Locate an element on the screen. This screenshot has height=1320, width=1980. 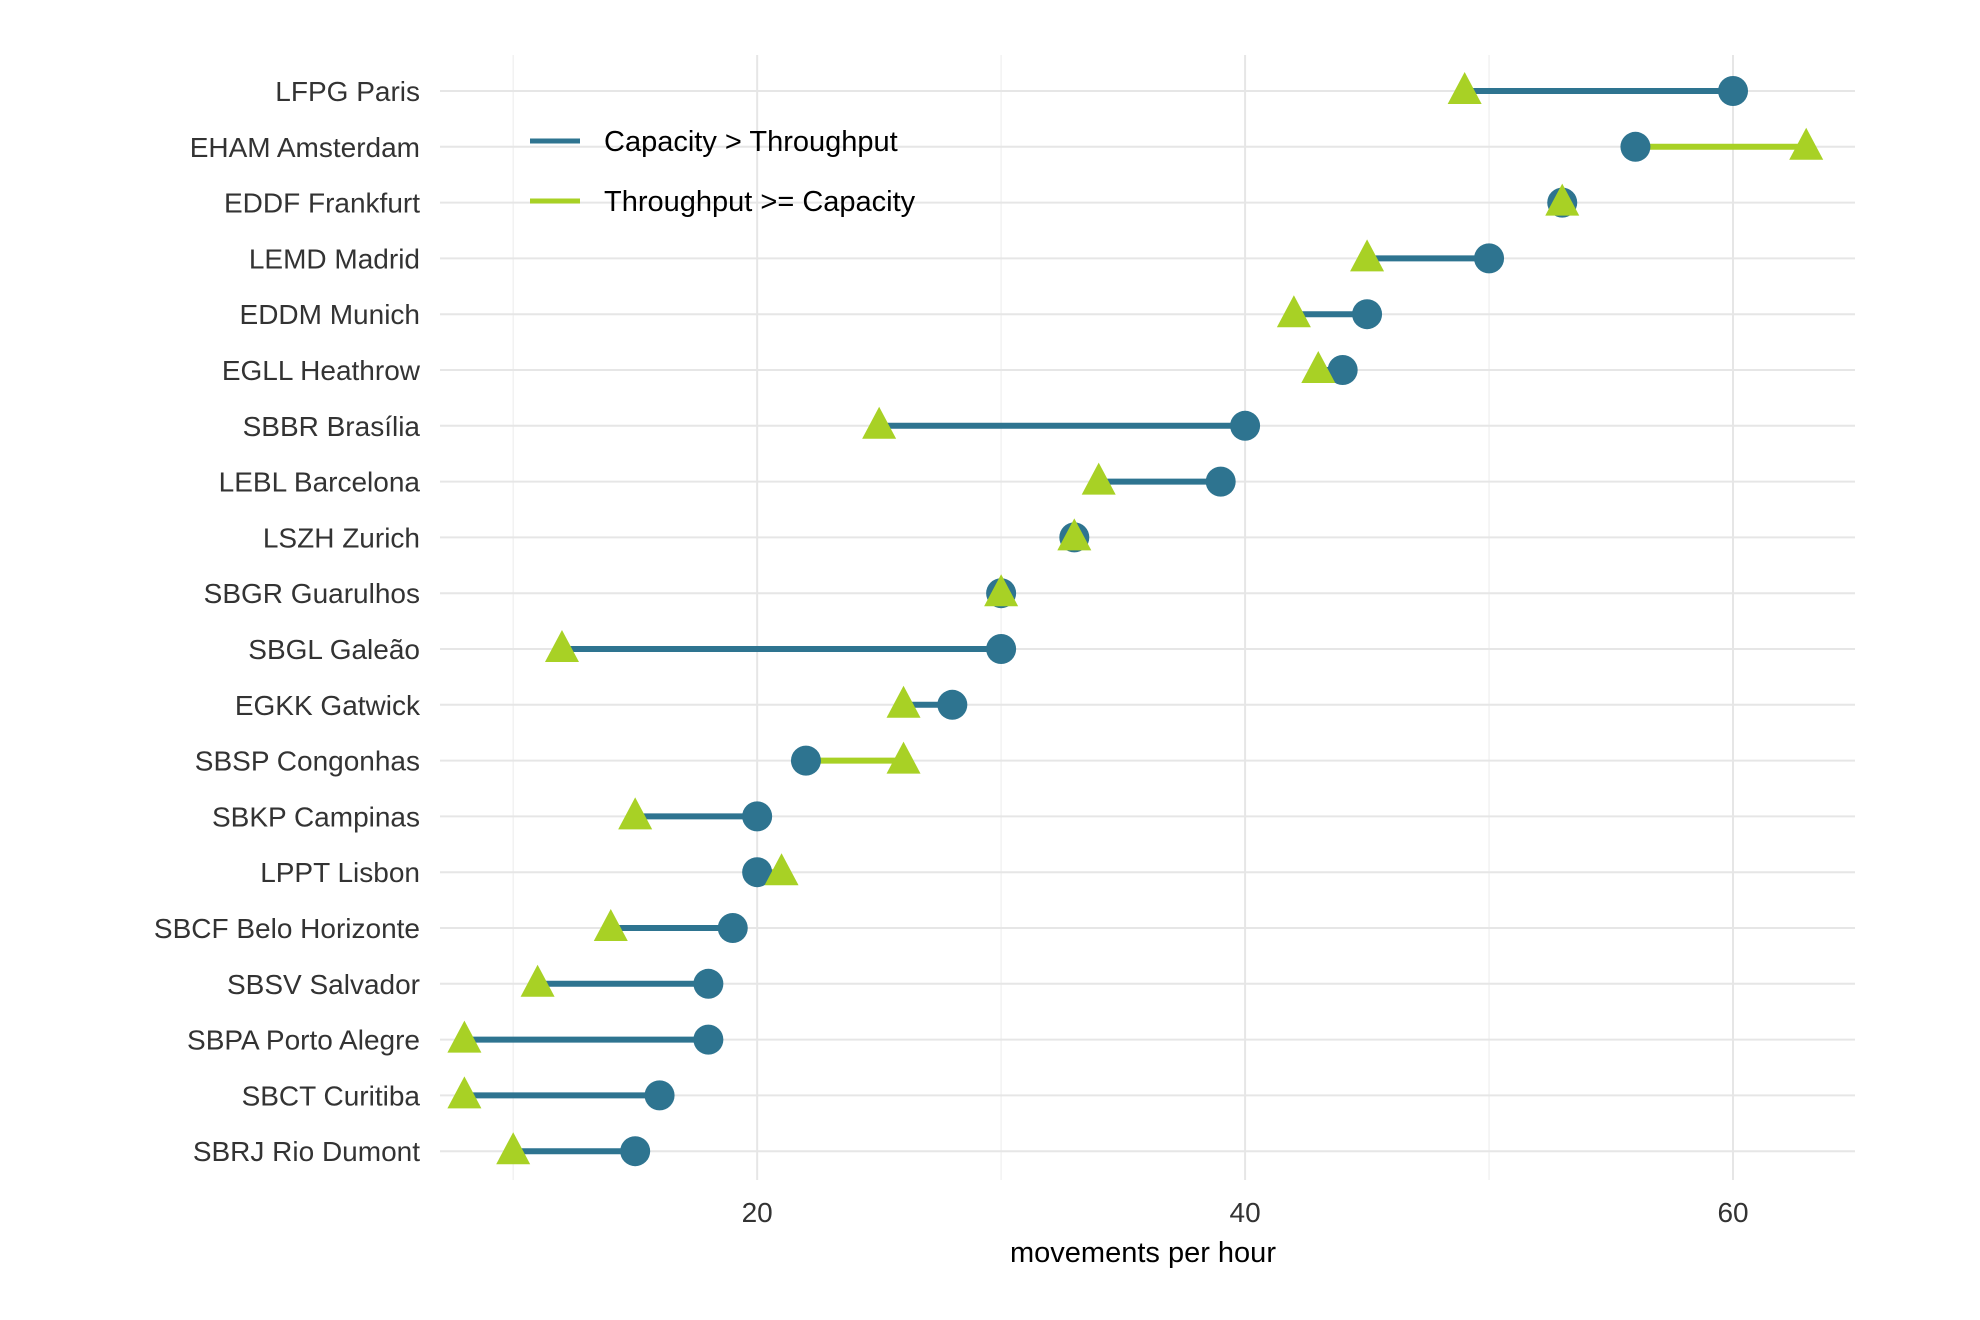
y-tick-label: EDDM Munich is located at coordinates (330, 314).